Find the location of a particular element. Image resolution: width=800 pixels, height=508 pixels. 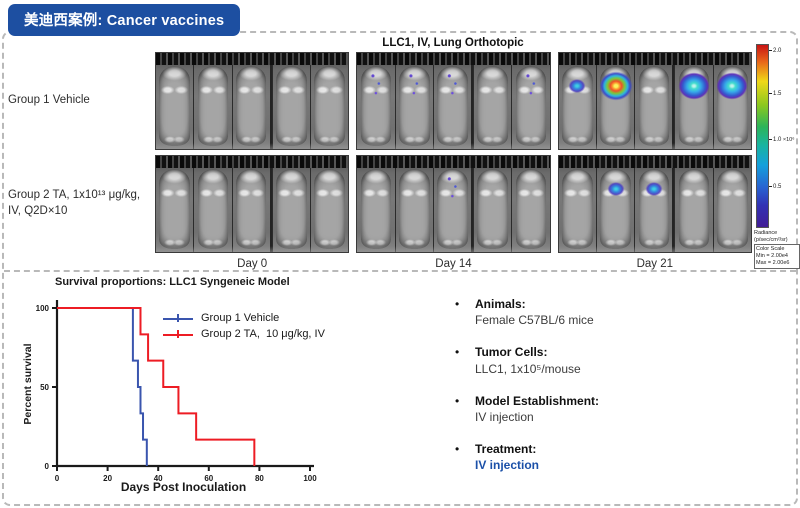

chart-tick-label: 20 is located at coordinates (107, 478).